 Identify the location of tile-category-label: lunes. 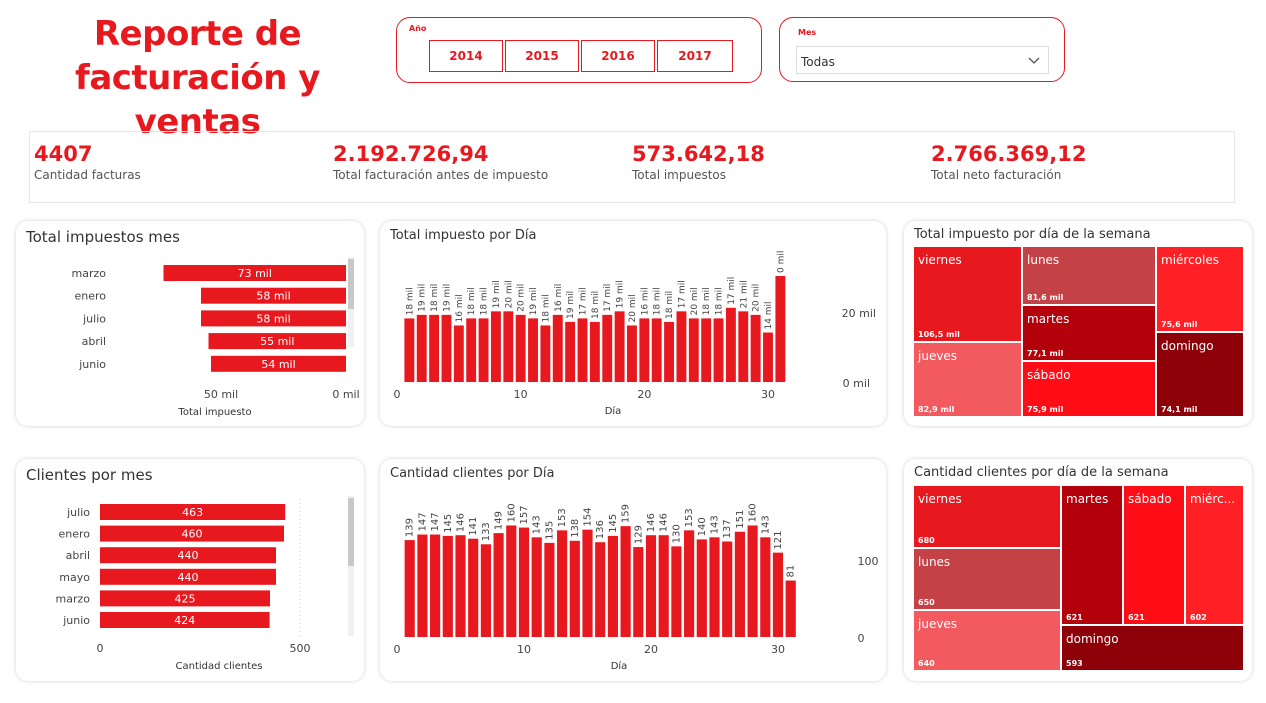
(1043, 260).